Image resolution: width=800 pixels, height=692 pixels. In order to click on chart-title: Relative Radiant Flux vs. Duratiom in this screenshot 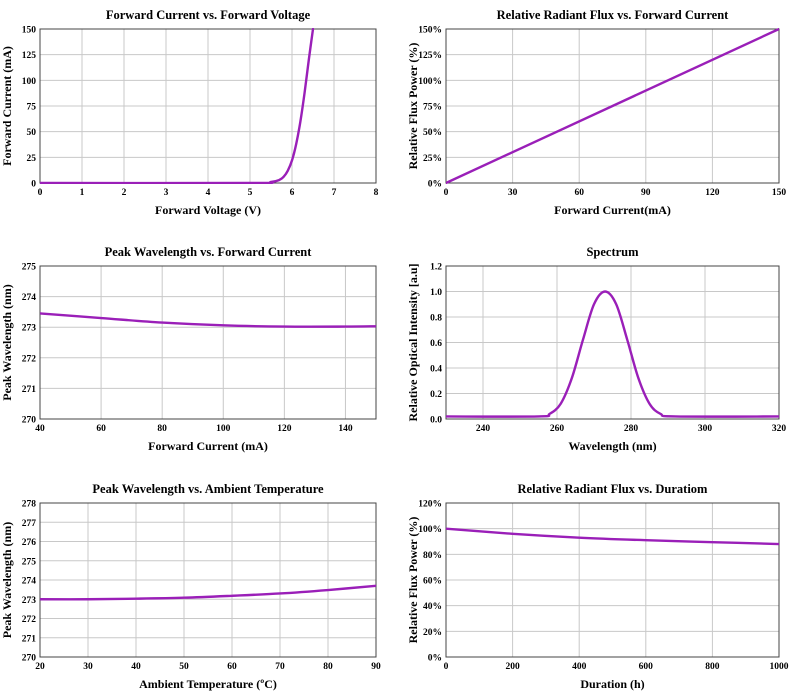, I will do `click(613, 489)`.